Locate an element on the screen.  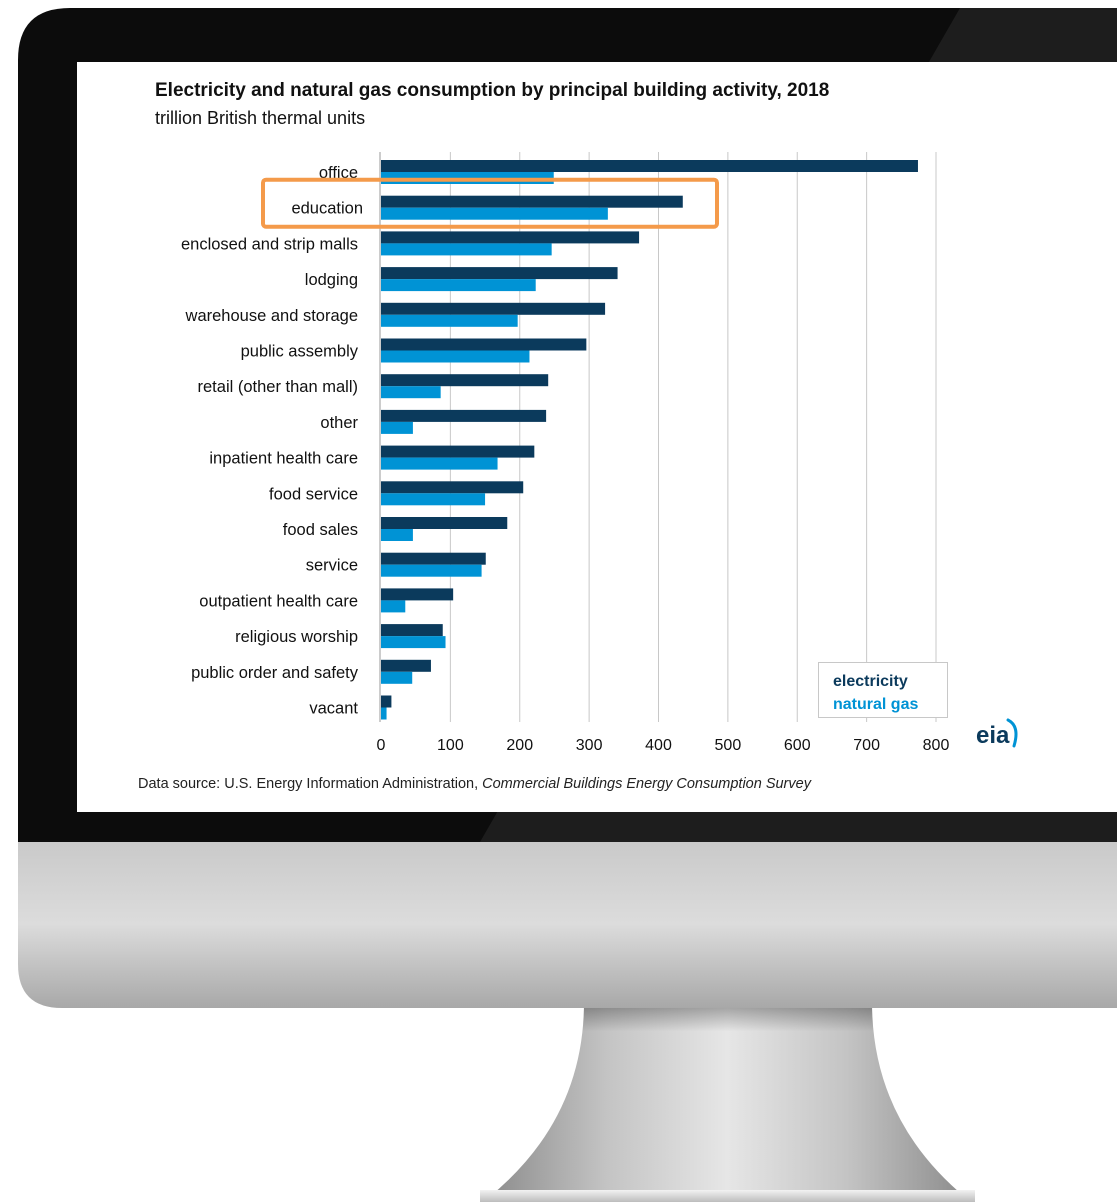
x-tick-label: 300 is located at coordinates (589, 745).